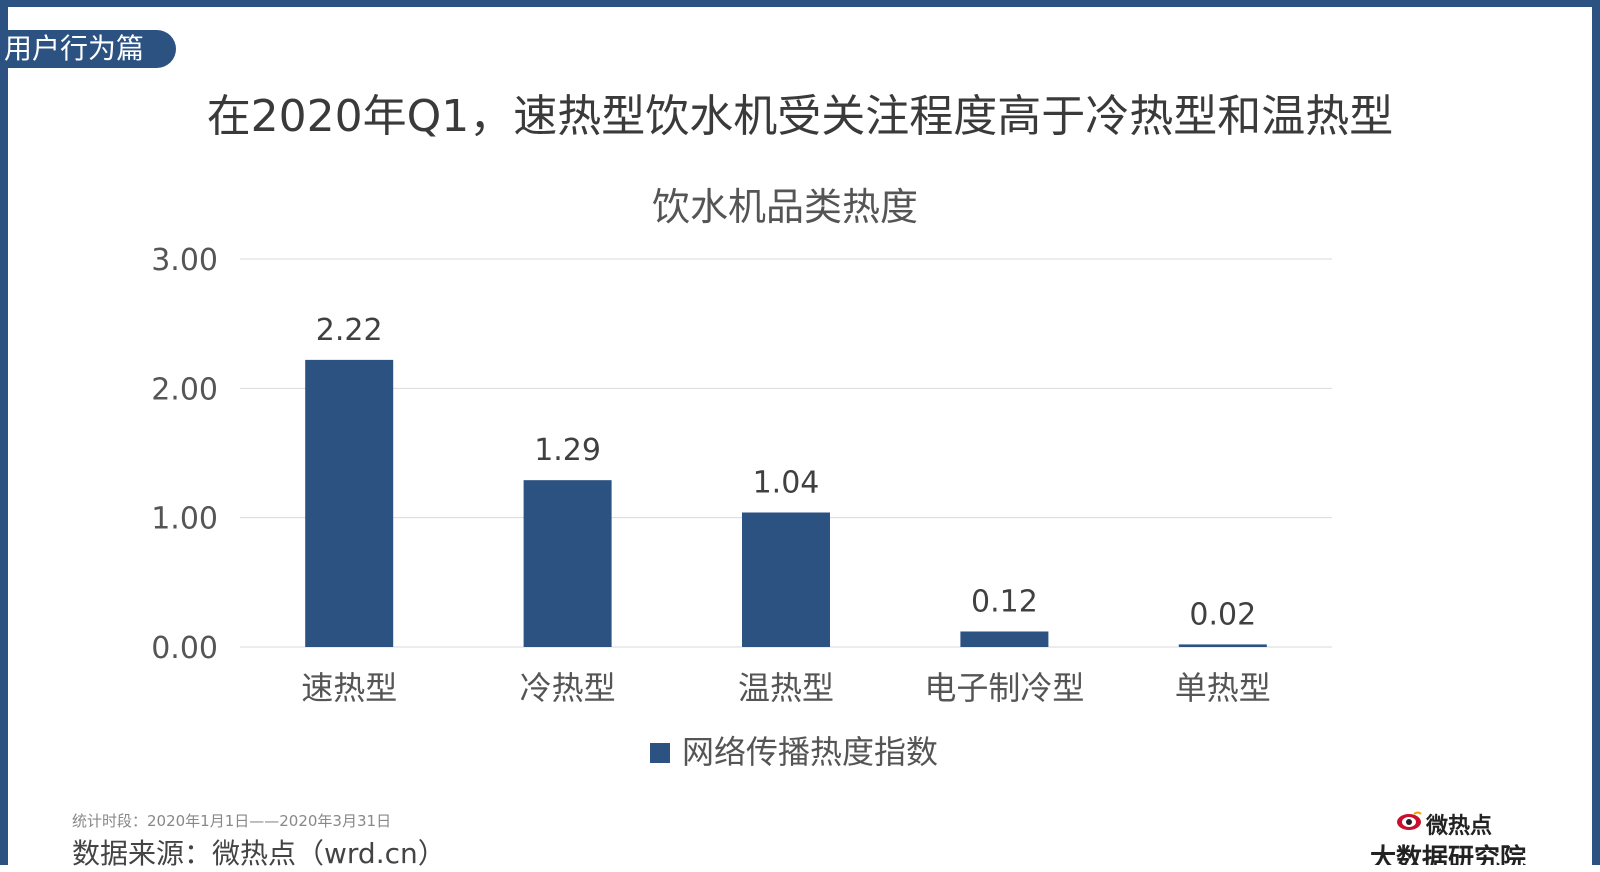  What do you see at coordinates (1596, 432) in the screenshot?
I see `frame-right-border` at bounding box center [1596, 432].